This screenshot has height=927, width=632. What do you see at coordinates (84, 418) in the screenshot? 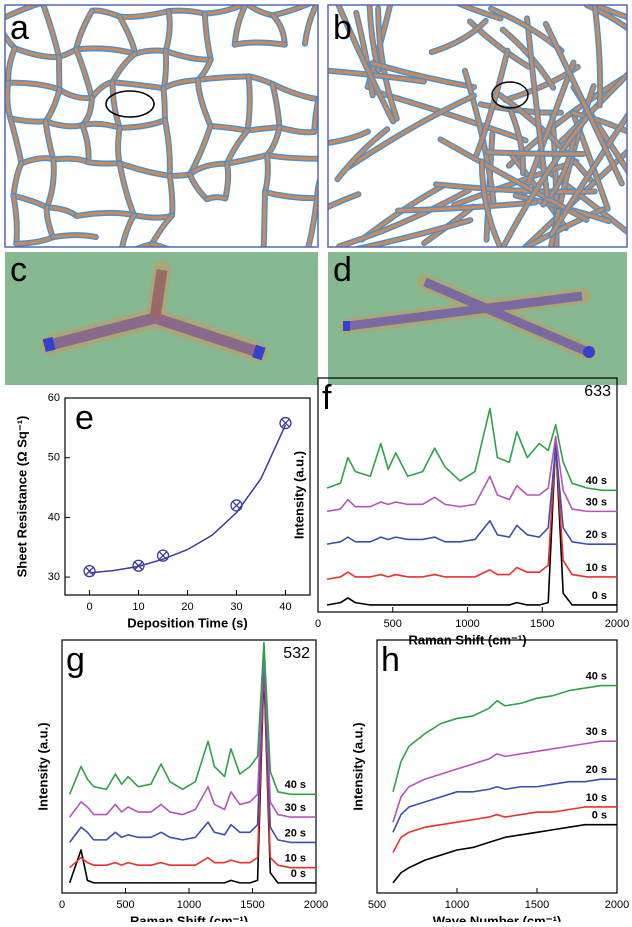
I see `panel-label: e` at bounding box center [84, 418].